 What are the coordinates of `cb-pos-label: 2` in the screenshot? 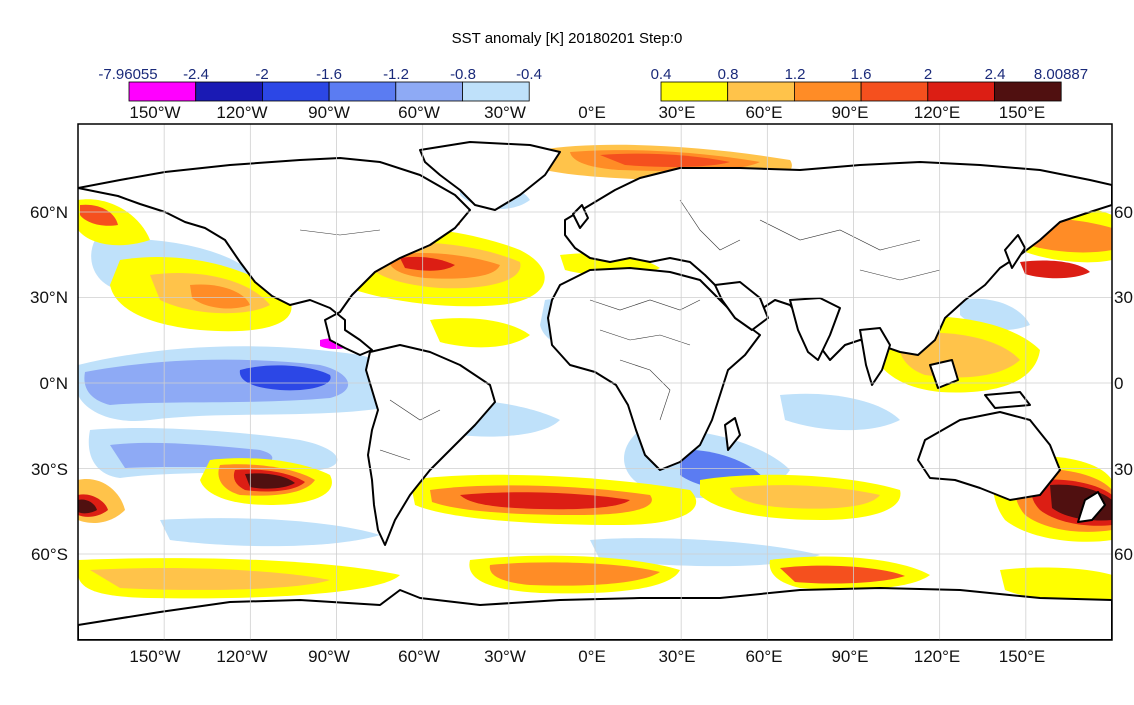 It's located at (928, 74).